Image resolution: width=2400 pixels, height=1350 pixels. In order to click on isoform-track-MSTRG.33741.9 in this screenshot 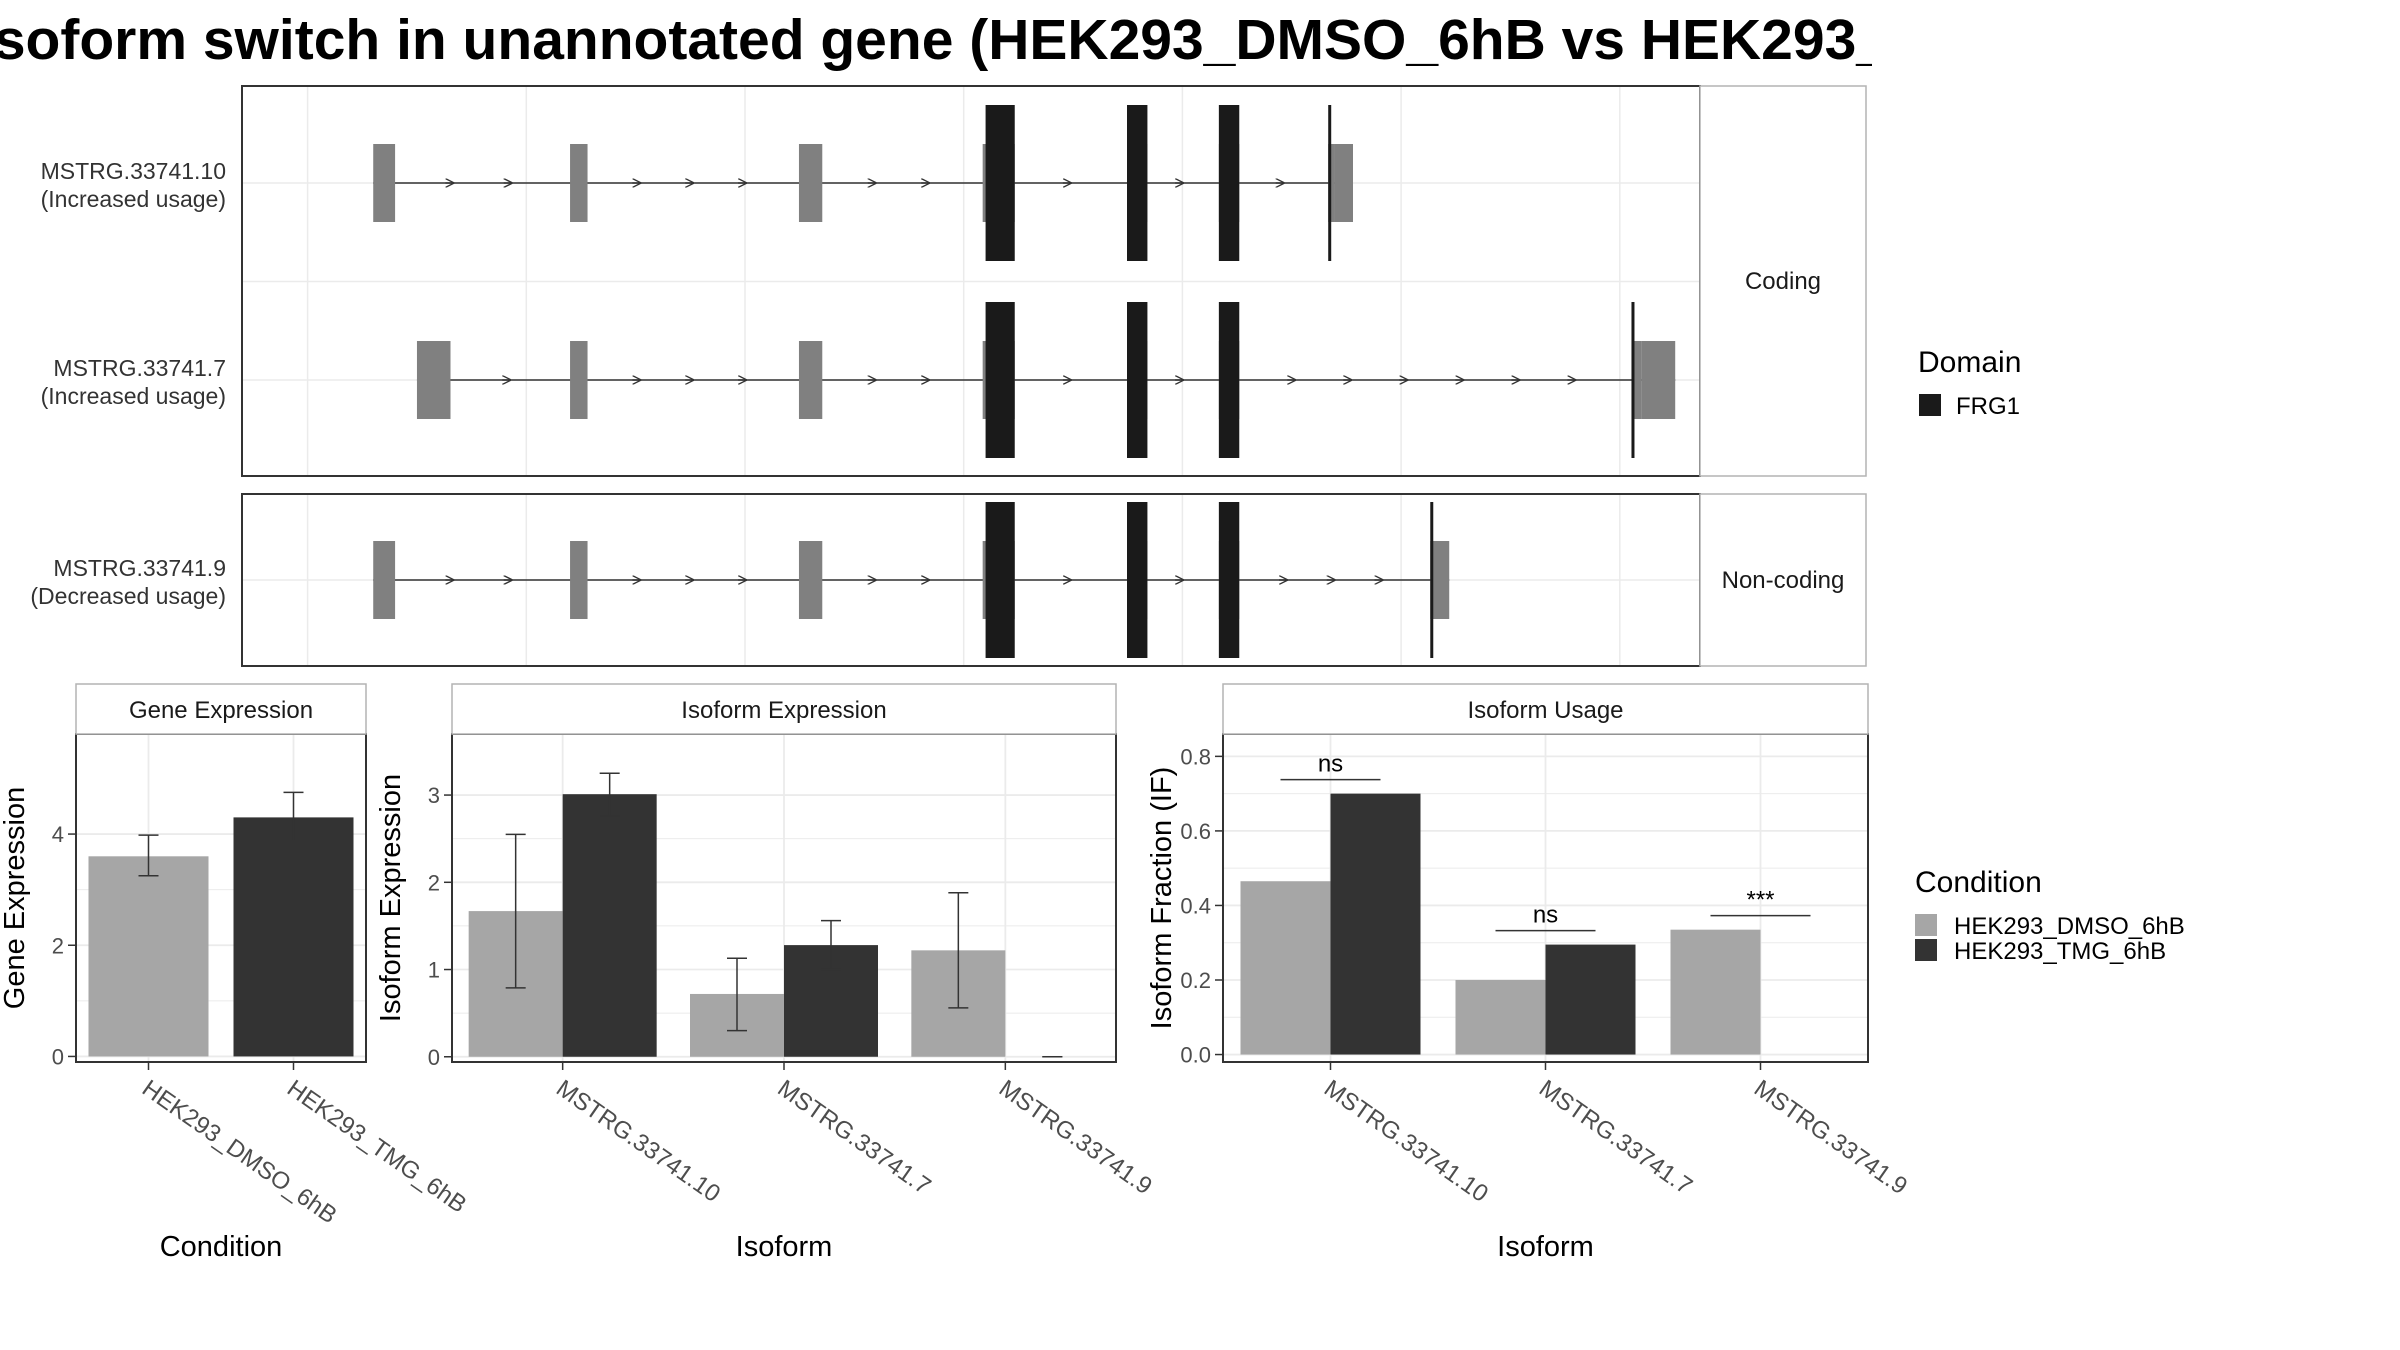, I will do `click(911, 580)`.